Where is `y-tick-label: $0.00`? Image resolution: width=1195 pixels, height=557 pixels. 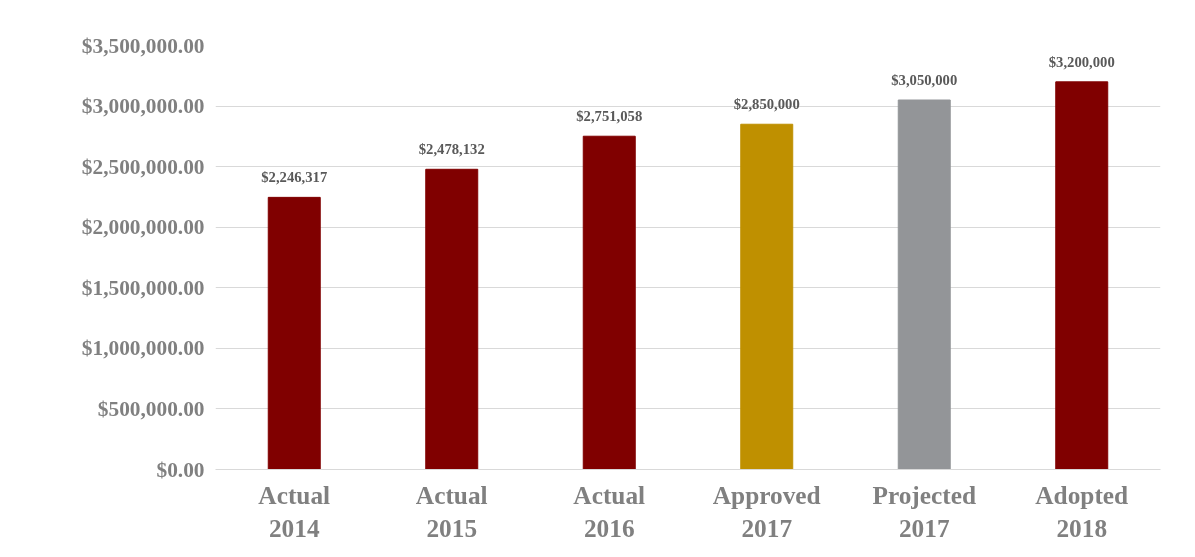
y-tick-label: $0.00 is located at coordinates (180, 469).